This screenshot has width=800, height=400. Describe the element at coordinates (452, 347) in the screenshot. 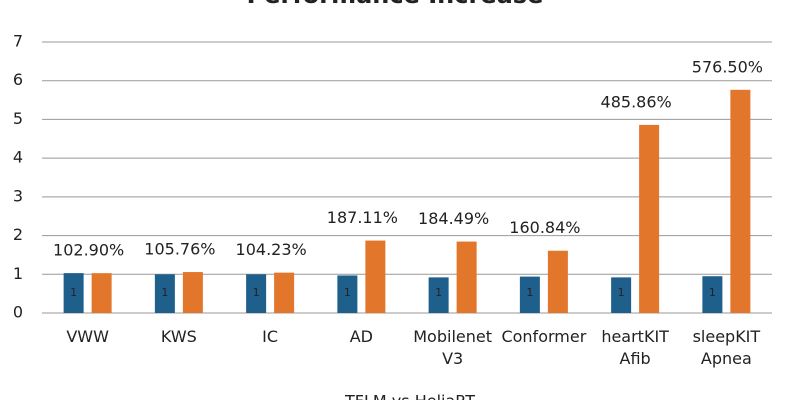

I see `x-tick-label: Mobilenet V3` at that location.